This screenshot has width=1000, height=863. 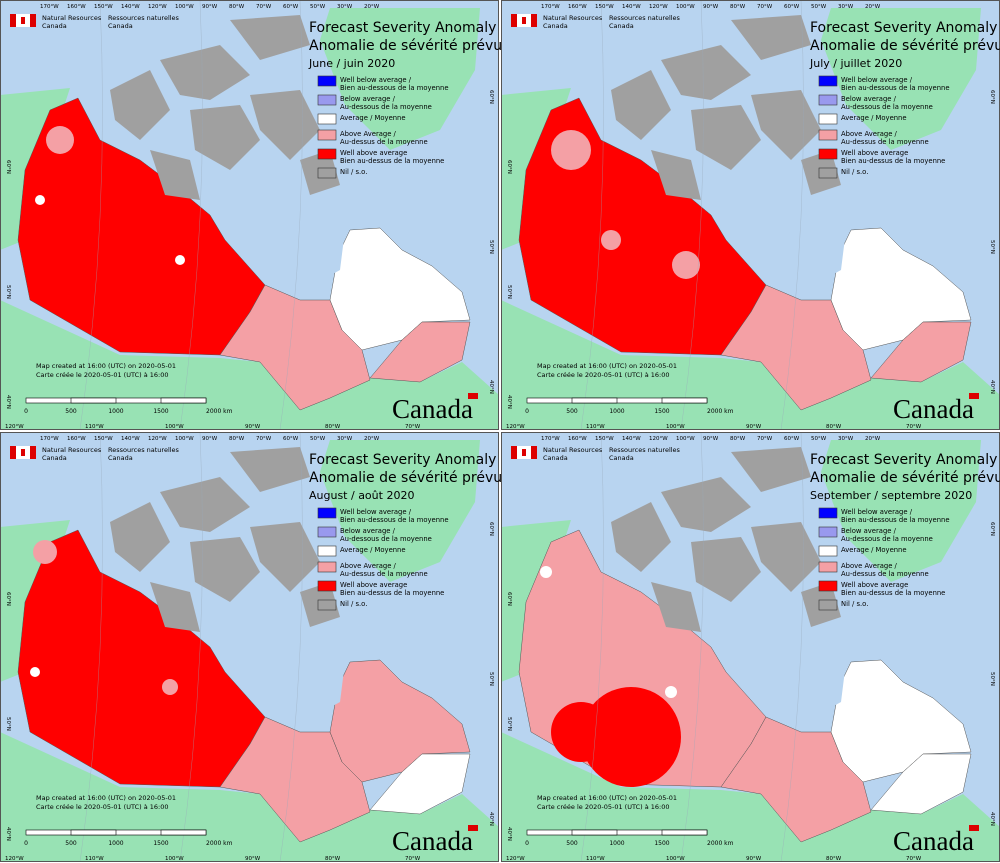 I want to click on map-note: Carte créée le 2020-05-01 (UTC) à 16:00, so click(x=102, y=375).